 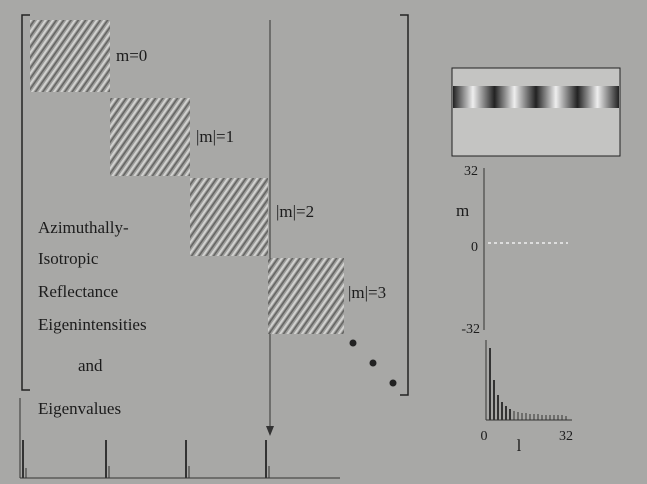 What do you see at coordinates (179, 438) in the screenshot?
I see `eigenvalue-spectra` at bounding box center [179, 438].